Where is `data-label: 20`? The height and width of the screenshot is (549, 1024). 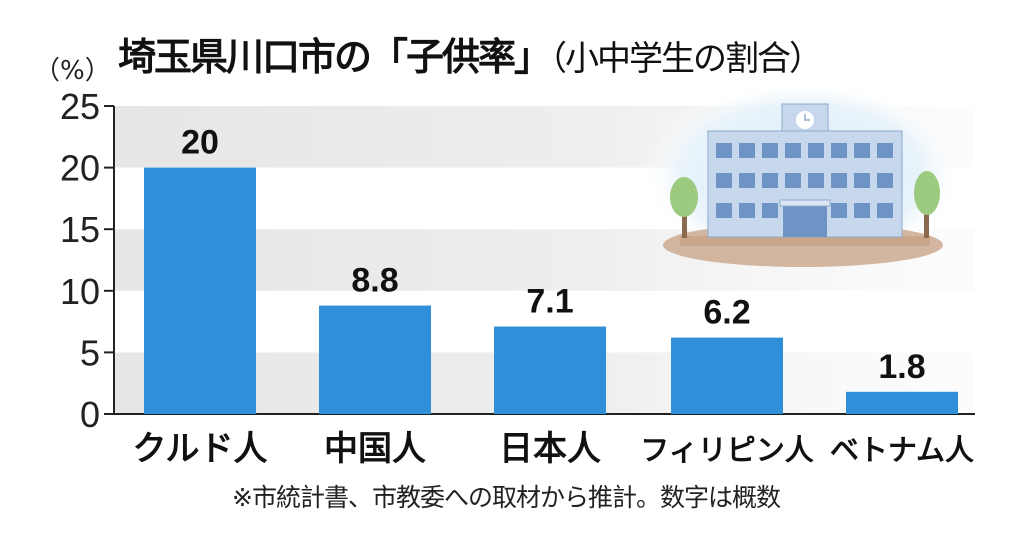
data-label: 20 is located at coordinates (200, 143).